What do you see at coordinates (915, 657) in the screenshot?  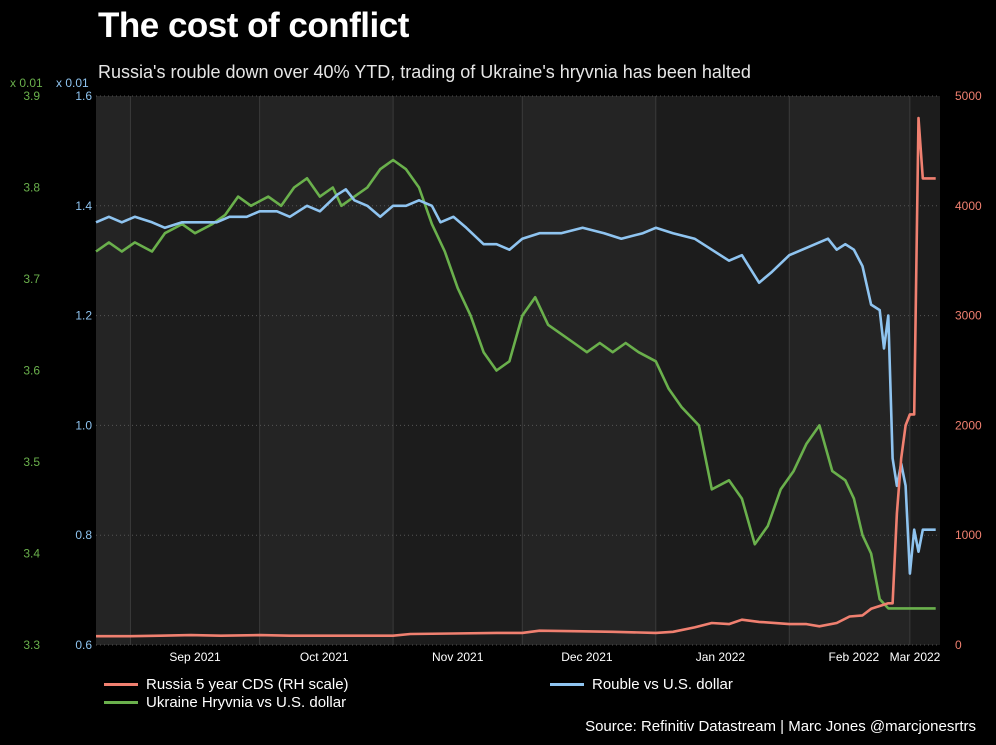 I see `x-tick-label: Mar 2022` at bounding box center [915, 657].